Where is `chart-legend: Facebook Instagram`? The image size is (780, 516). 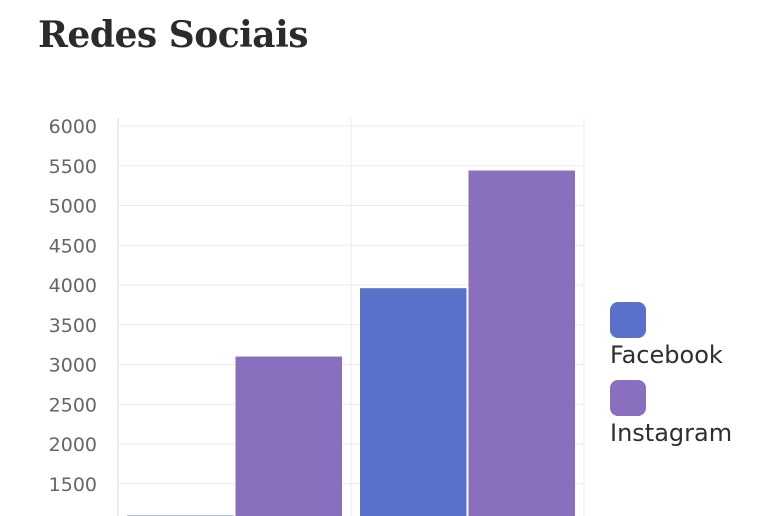
chart-legend: Facebook Instagram is located at coordinates (671, 380).